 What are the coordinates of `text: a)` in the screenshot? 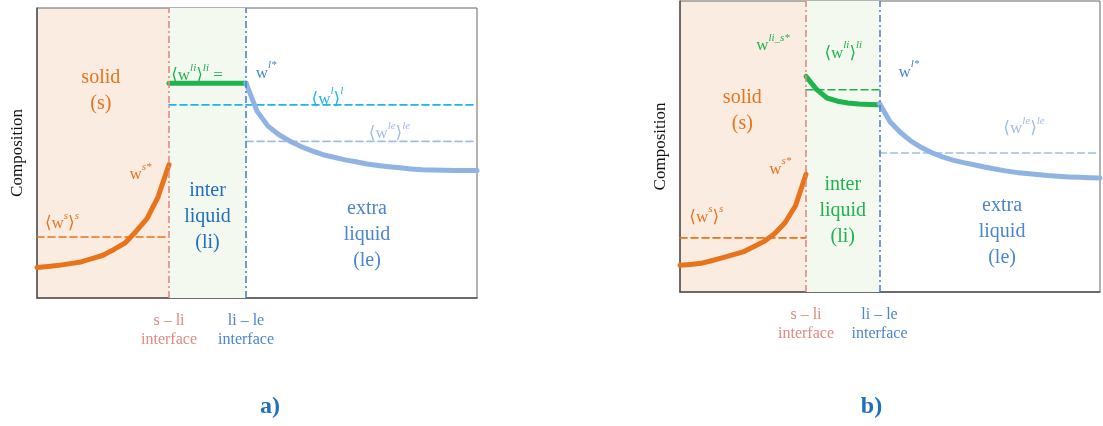 It's located at (270, 405).